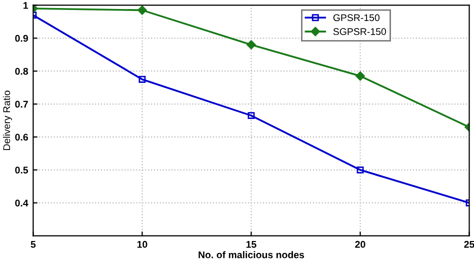 This screenshot has width=474, height=262. I want to click on x-tick-label: 20, so click(360, 244).